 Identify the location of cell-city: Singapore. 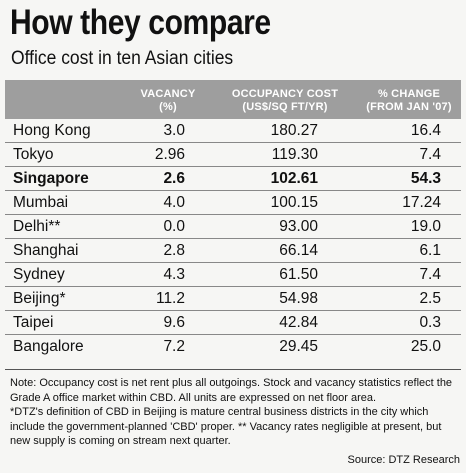
(64, 178).